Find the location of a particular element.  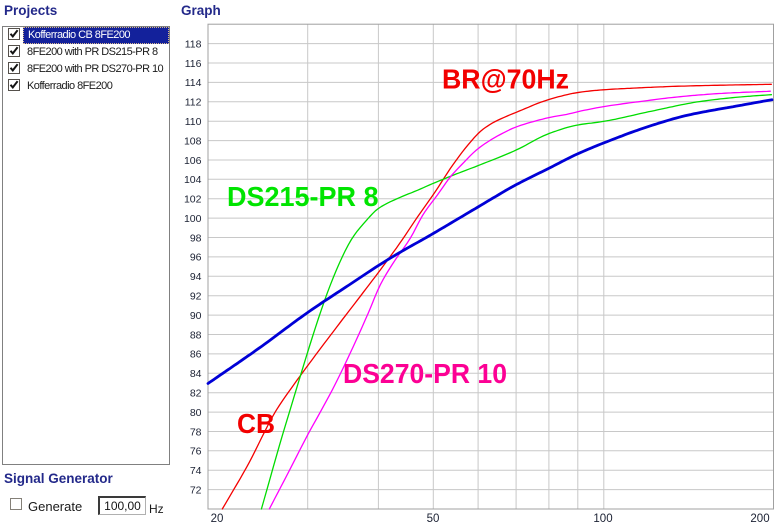

svg-text: 118 is located at coordinates (193, 44).